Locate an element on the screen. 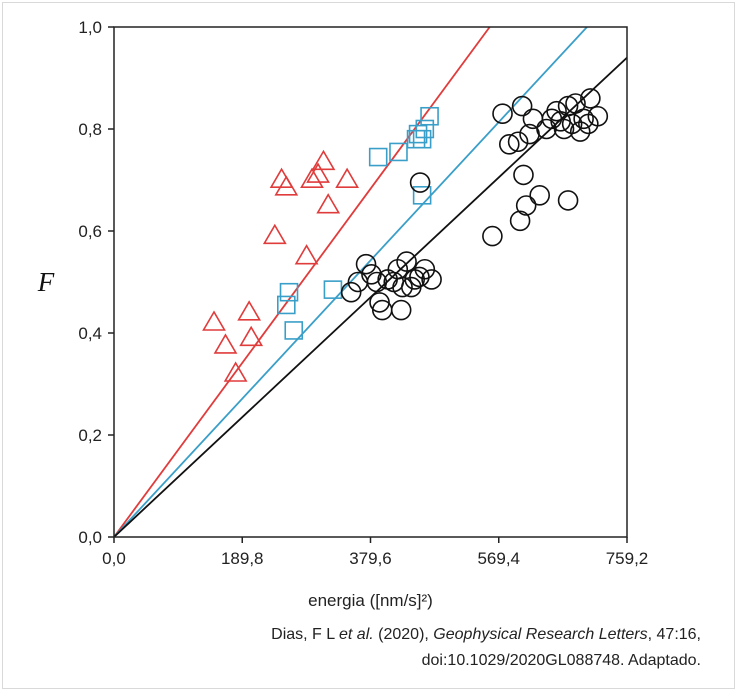  credit-volume: , 47:16, is located at coordinates (674, 634).